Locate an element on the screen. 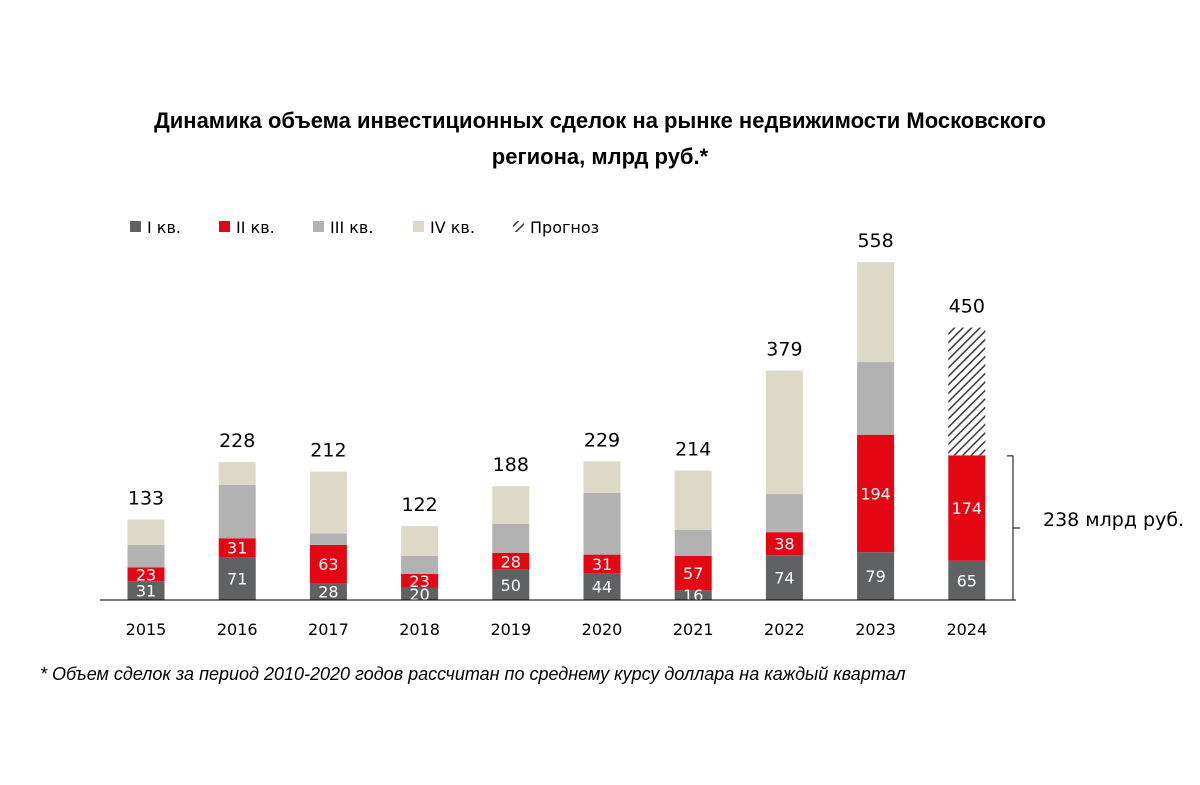 Image resolution: width=1200 pixels, height=785 pixels. annotation-bracket: 238 млрд руб. is located at coordinates (1095, 528).